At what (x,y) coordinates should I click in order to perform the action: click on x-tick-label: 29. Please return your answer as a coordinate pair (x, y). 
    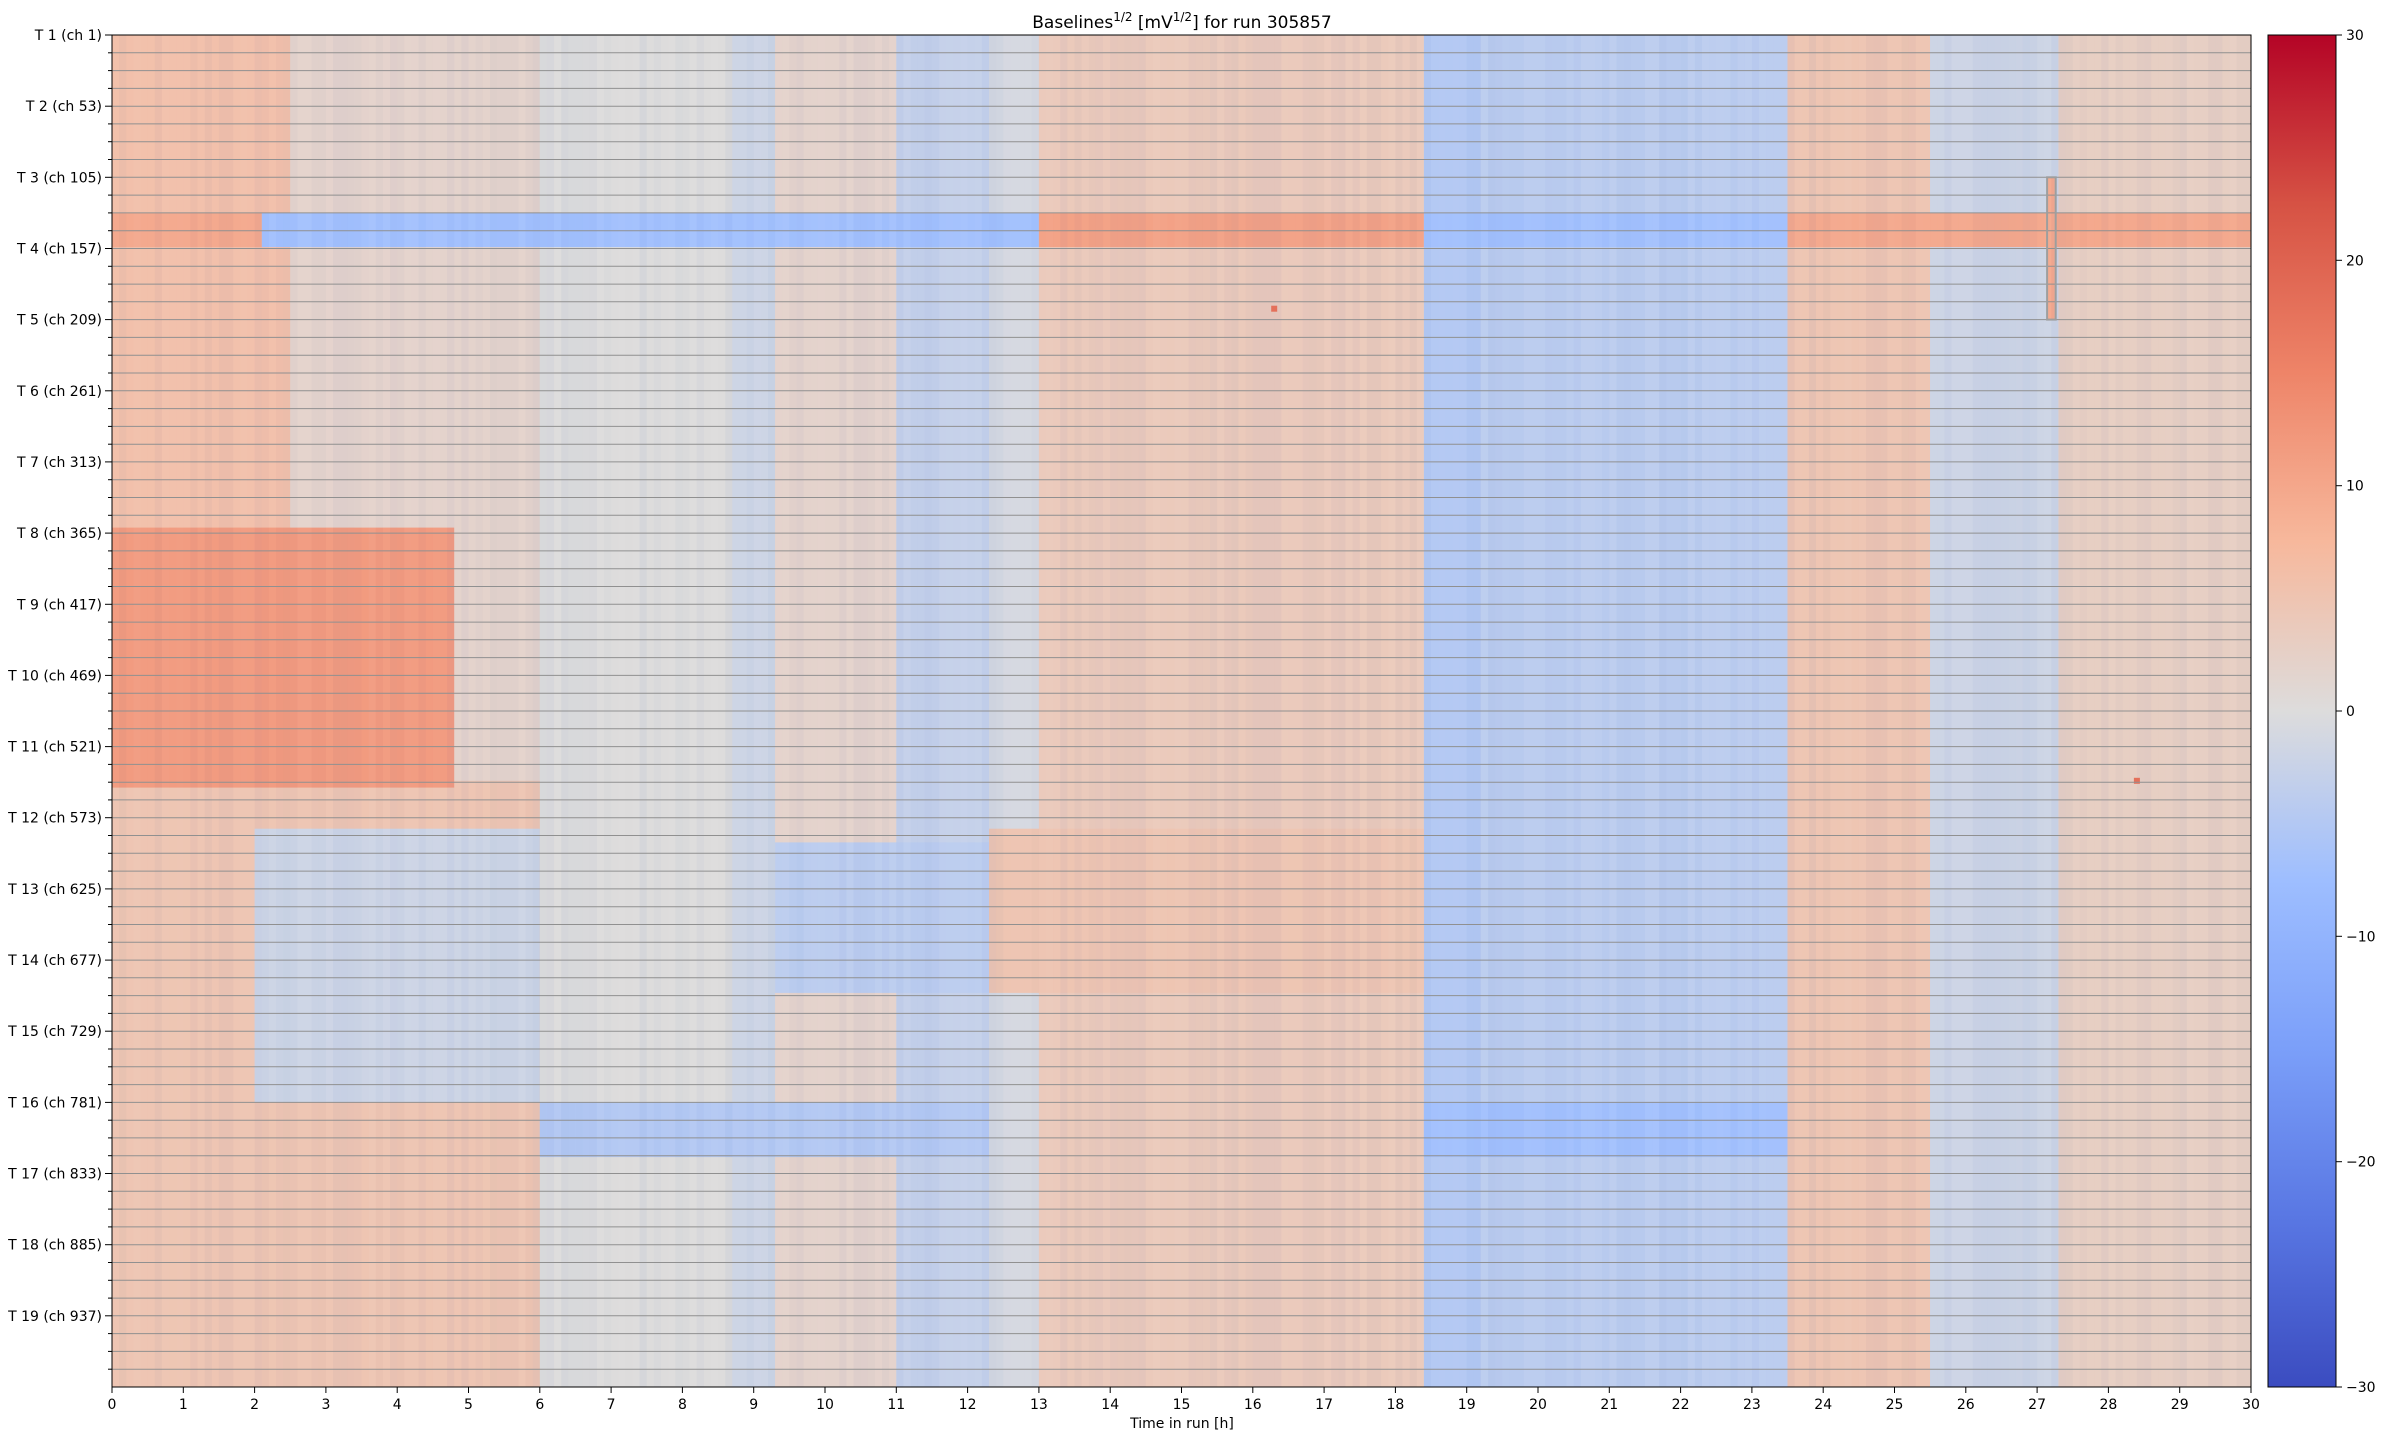
    Looking at the image, I should click on (2180, 1405).